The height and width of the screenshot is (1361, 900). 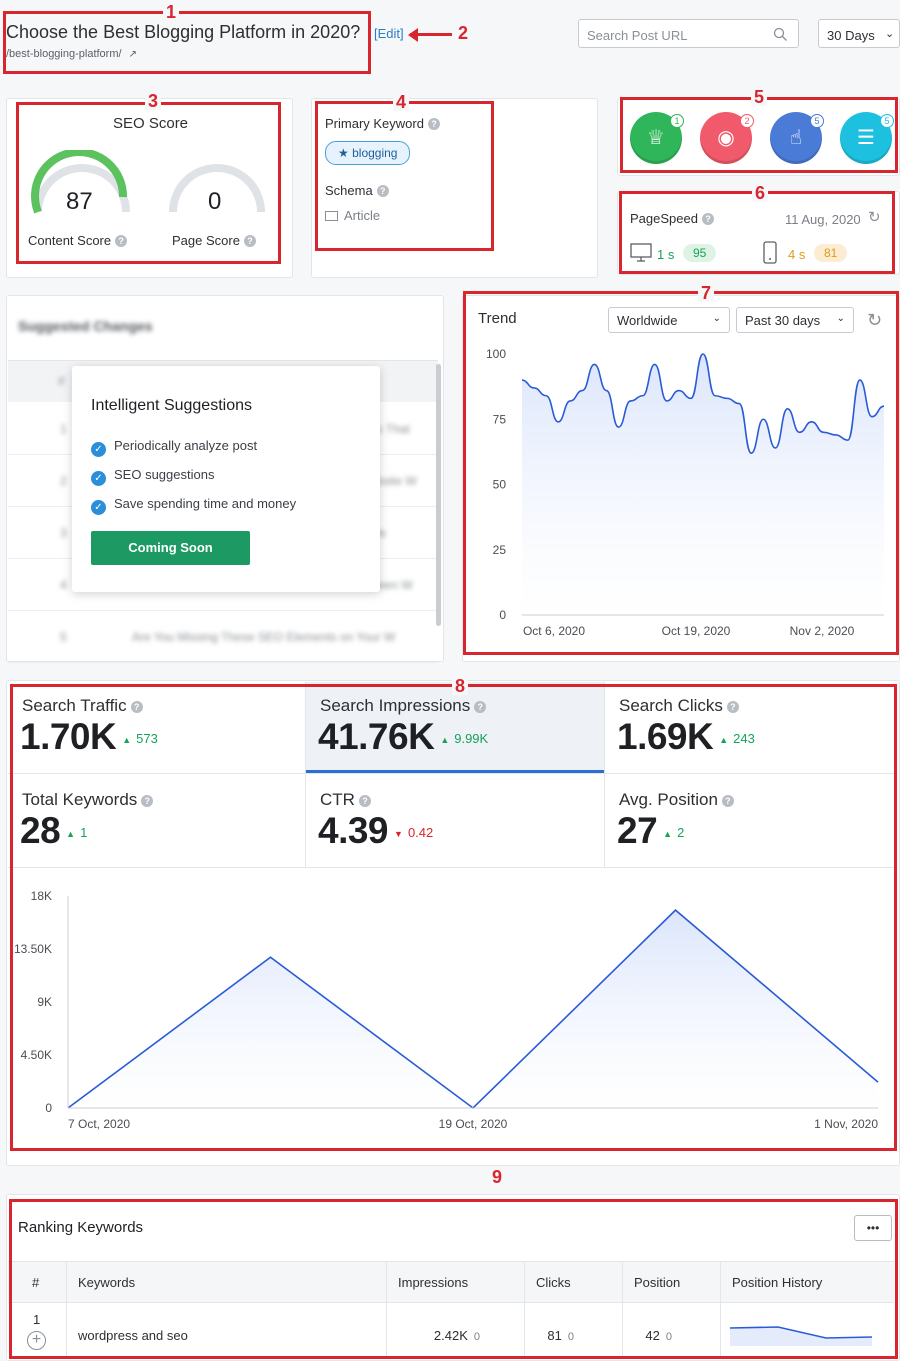 I want to click on seo-score-card, so click(x=149, y=188).